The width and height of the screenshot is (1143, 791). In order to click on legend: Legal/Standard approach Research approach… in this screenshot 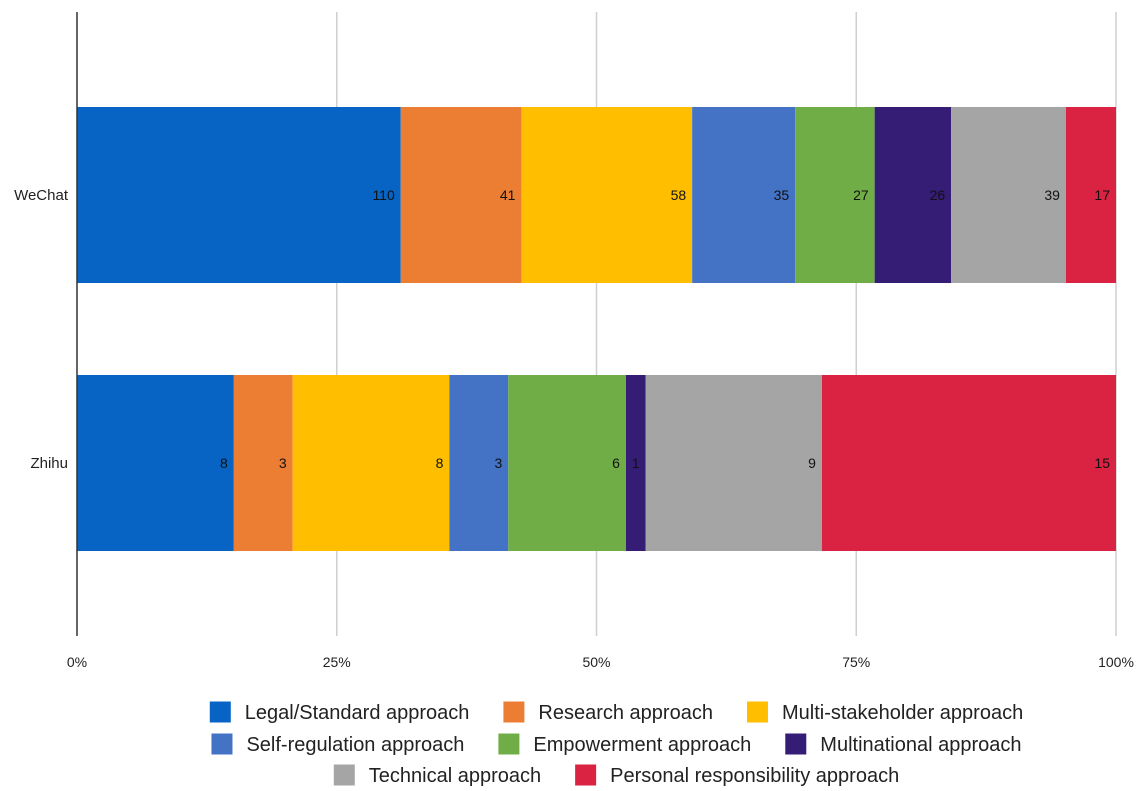, I will do `click(616, 744)`.